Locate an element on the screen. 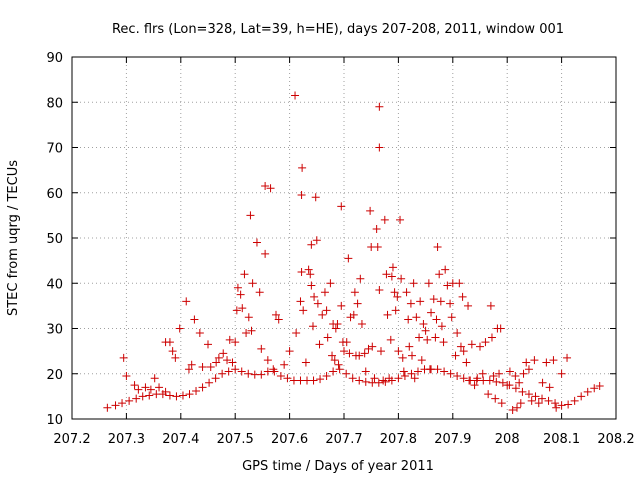 Image resolution: width=640 pixels, height=480 pixels. x-tick-label: 208.2 is located at coordinates (615, 439).